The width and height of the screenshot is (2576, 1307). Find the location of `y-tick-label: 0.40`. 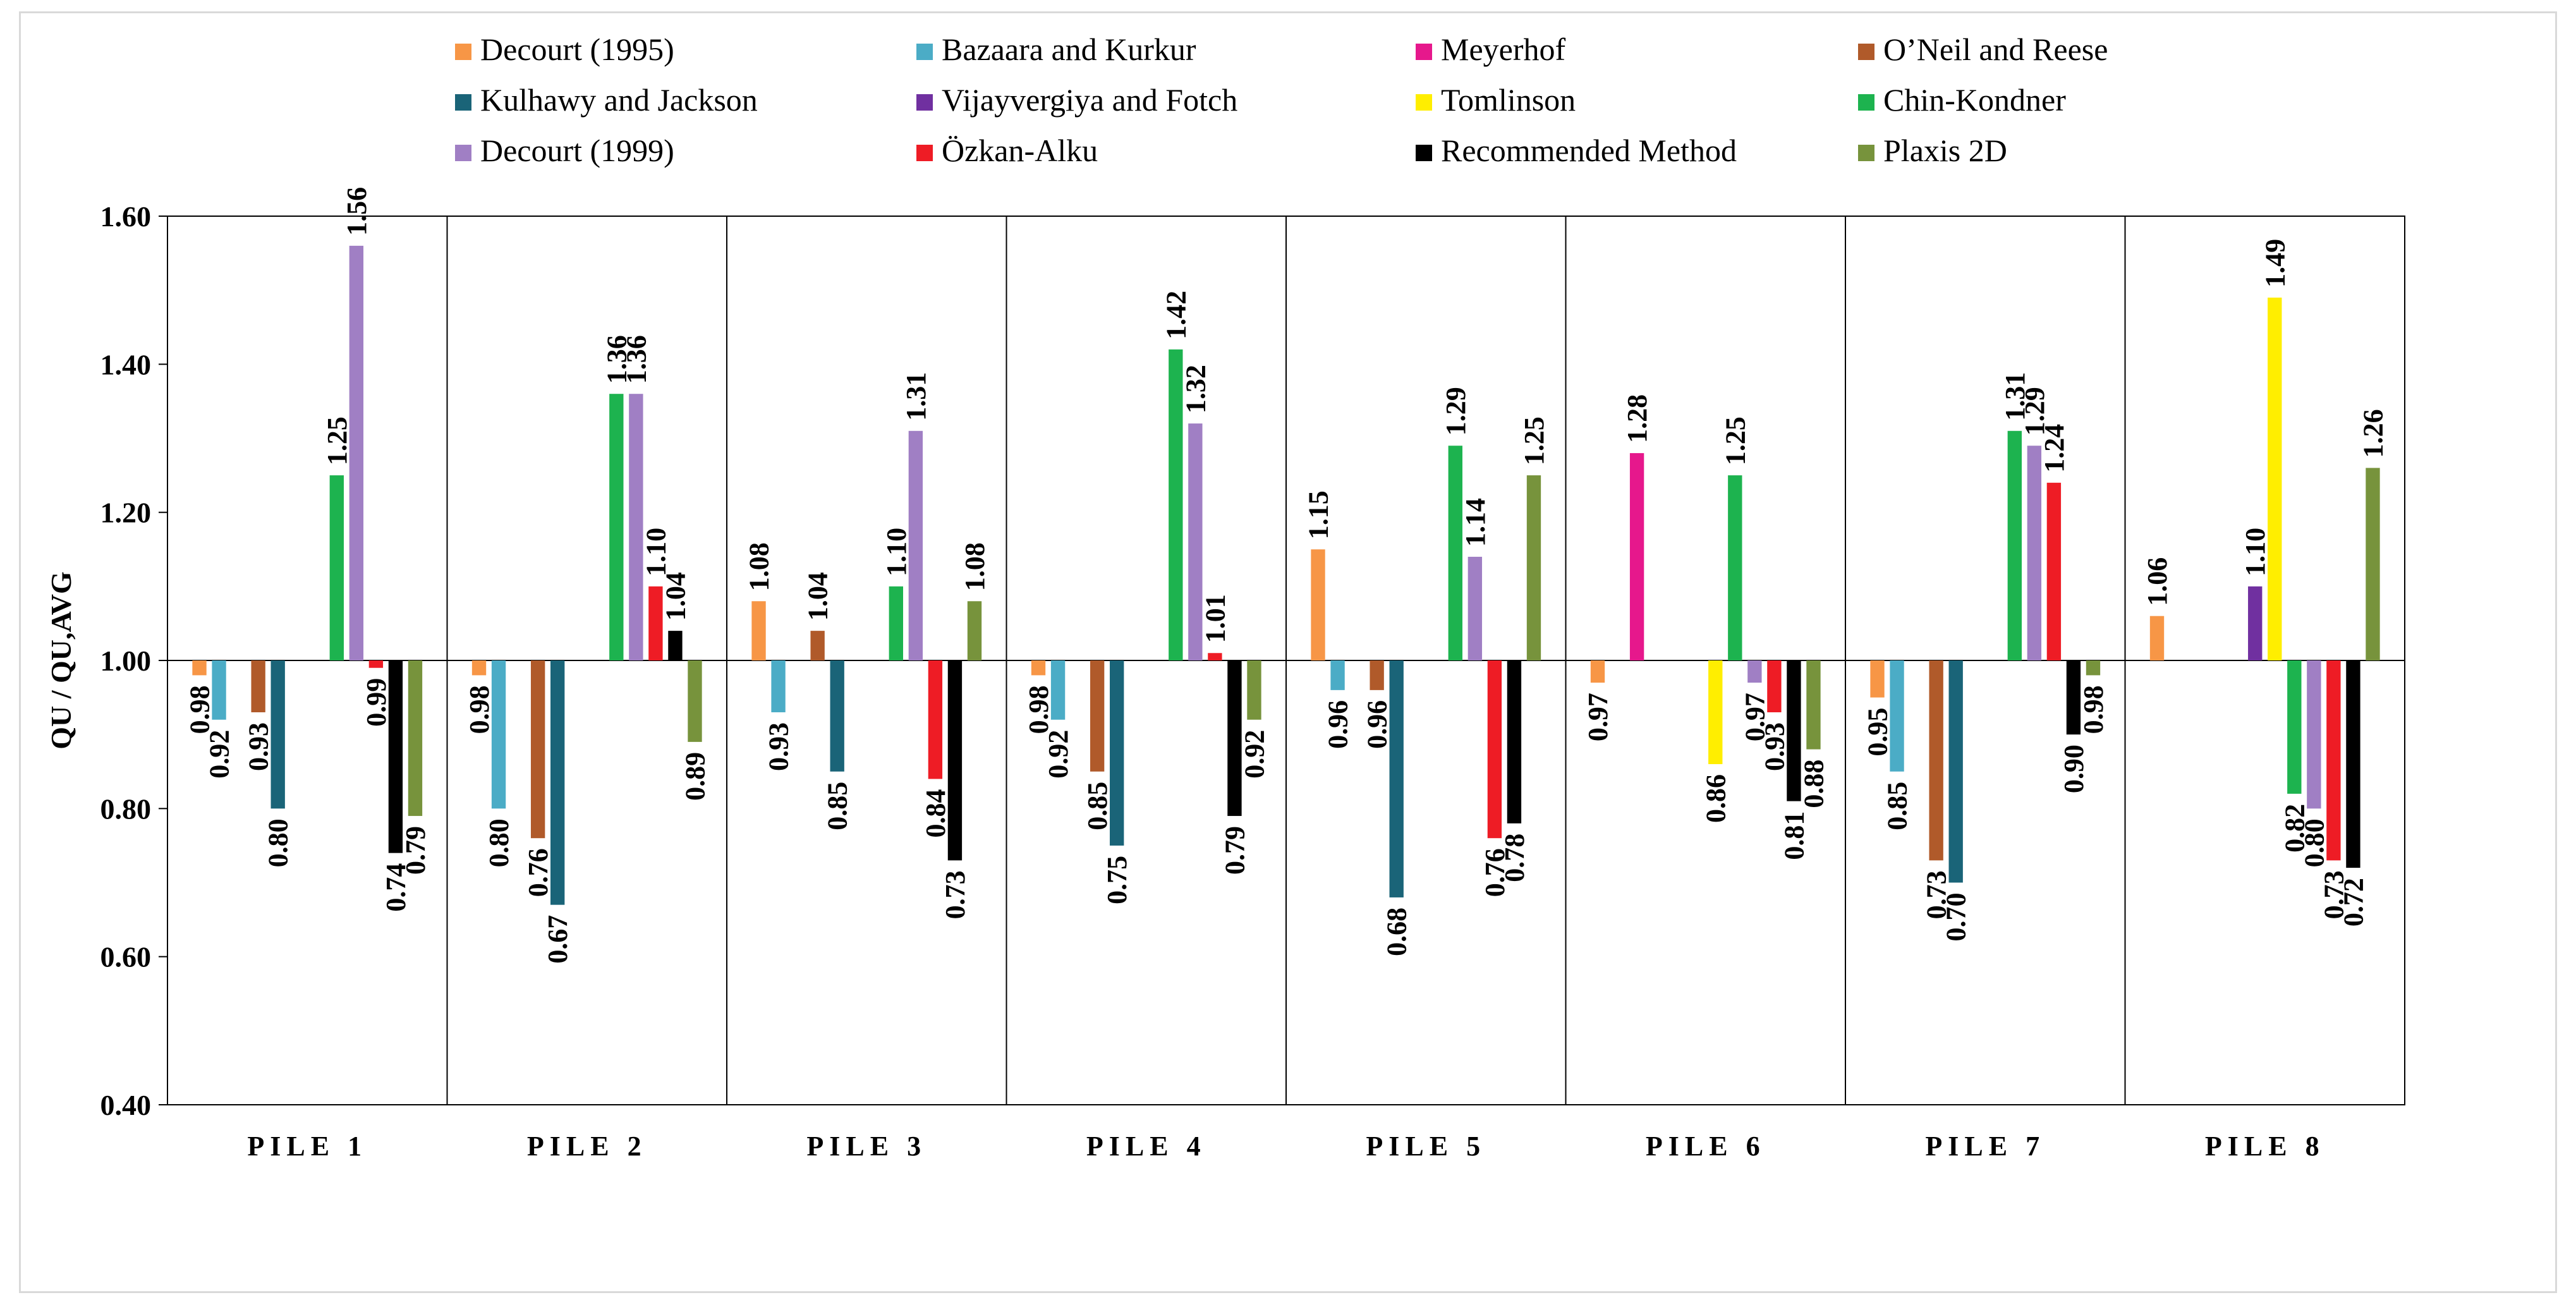

y-tick-label: 0.40 is located at coordinates (126, 1105).